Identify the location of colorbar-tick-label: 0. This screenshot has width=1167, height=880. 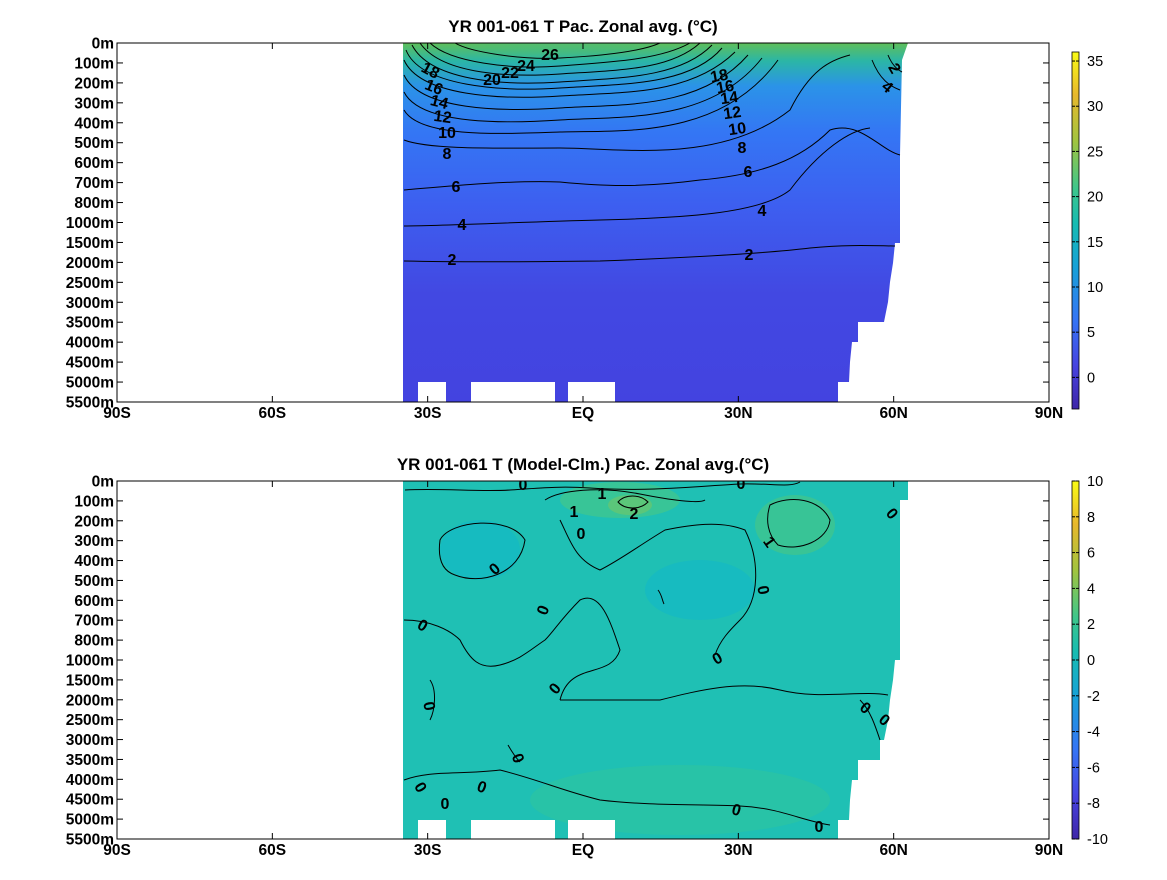
(1091, 378).